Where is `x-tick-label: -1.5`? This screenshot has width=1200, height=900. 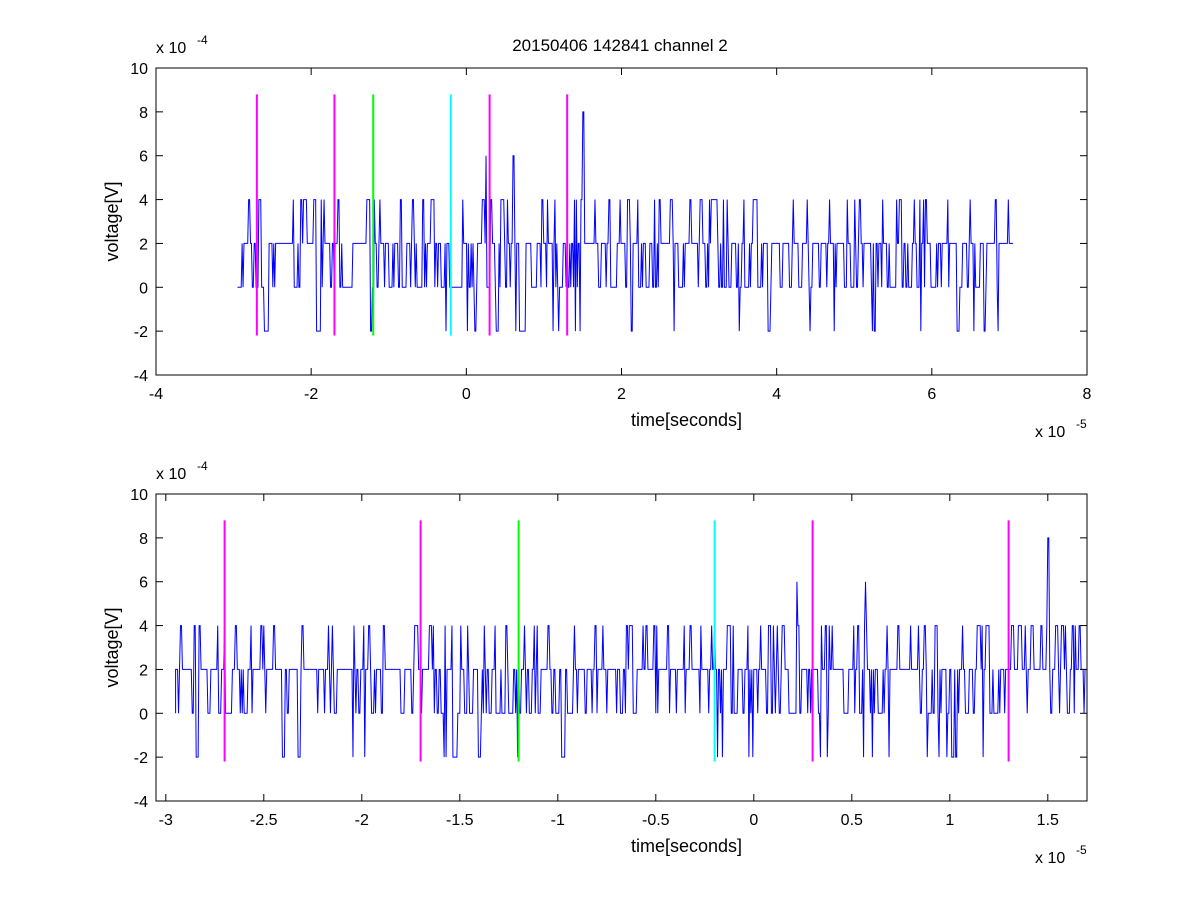
x-tick-label: -1.5 is located at coordinates (460, 820).